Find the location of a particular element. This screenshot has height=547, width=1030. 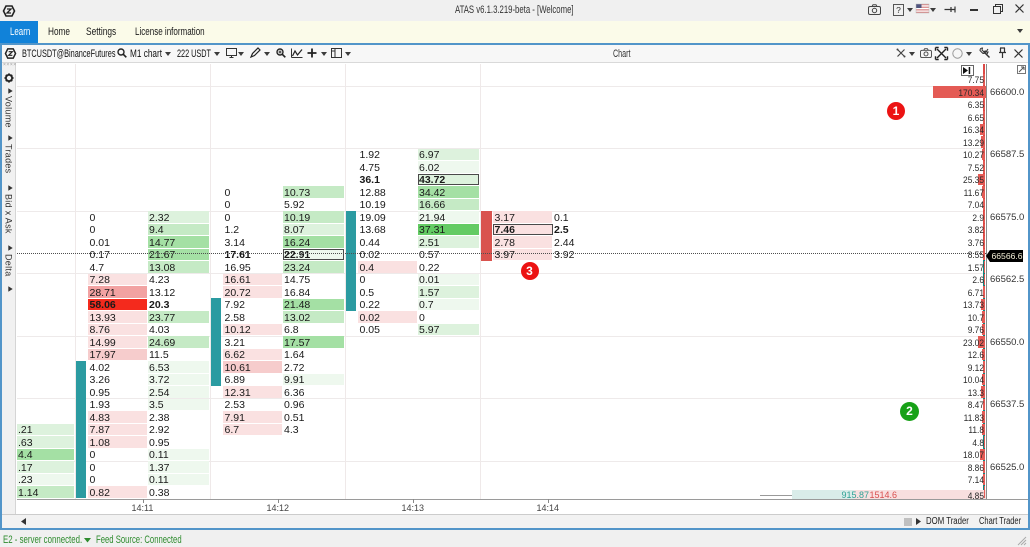

svg-text: 66566.6 is located at coordinates (1007, 256).